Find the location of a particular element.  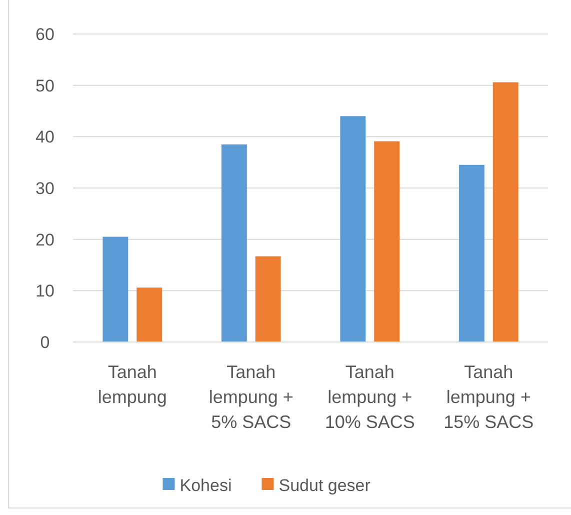

y-tick-label: 50 is located at coordinates (45, 86).